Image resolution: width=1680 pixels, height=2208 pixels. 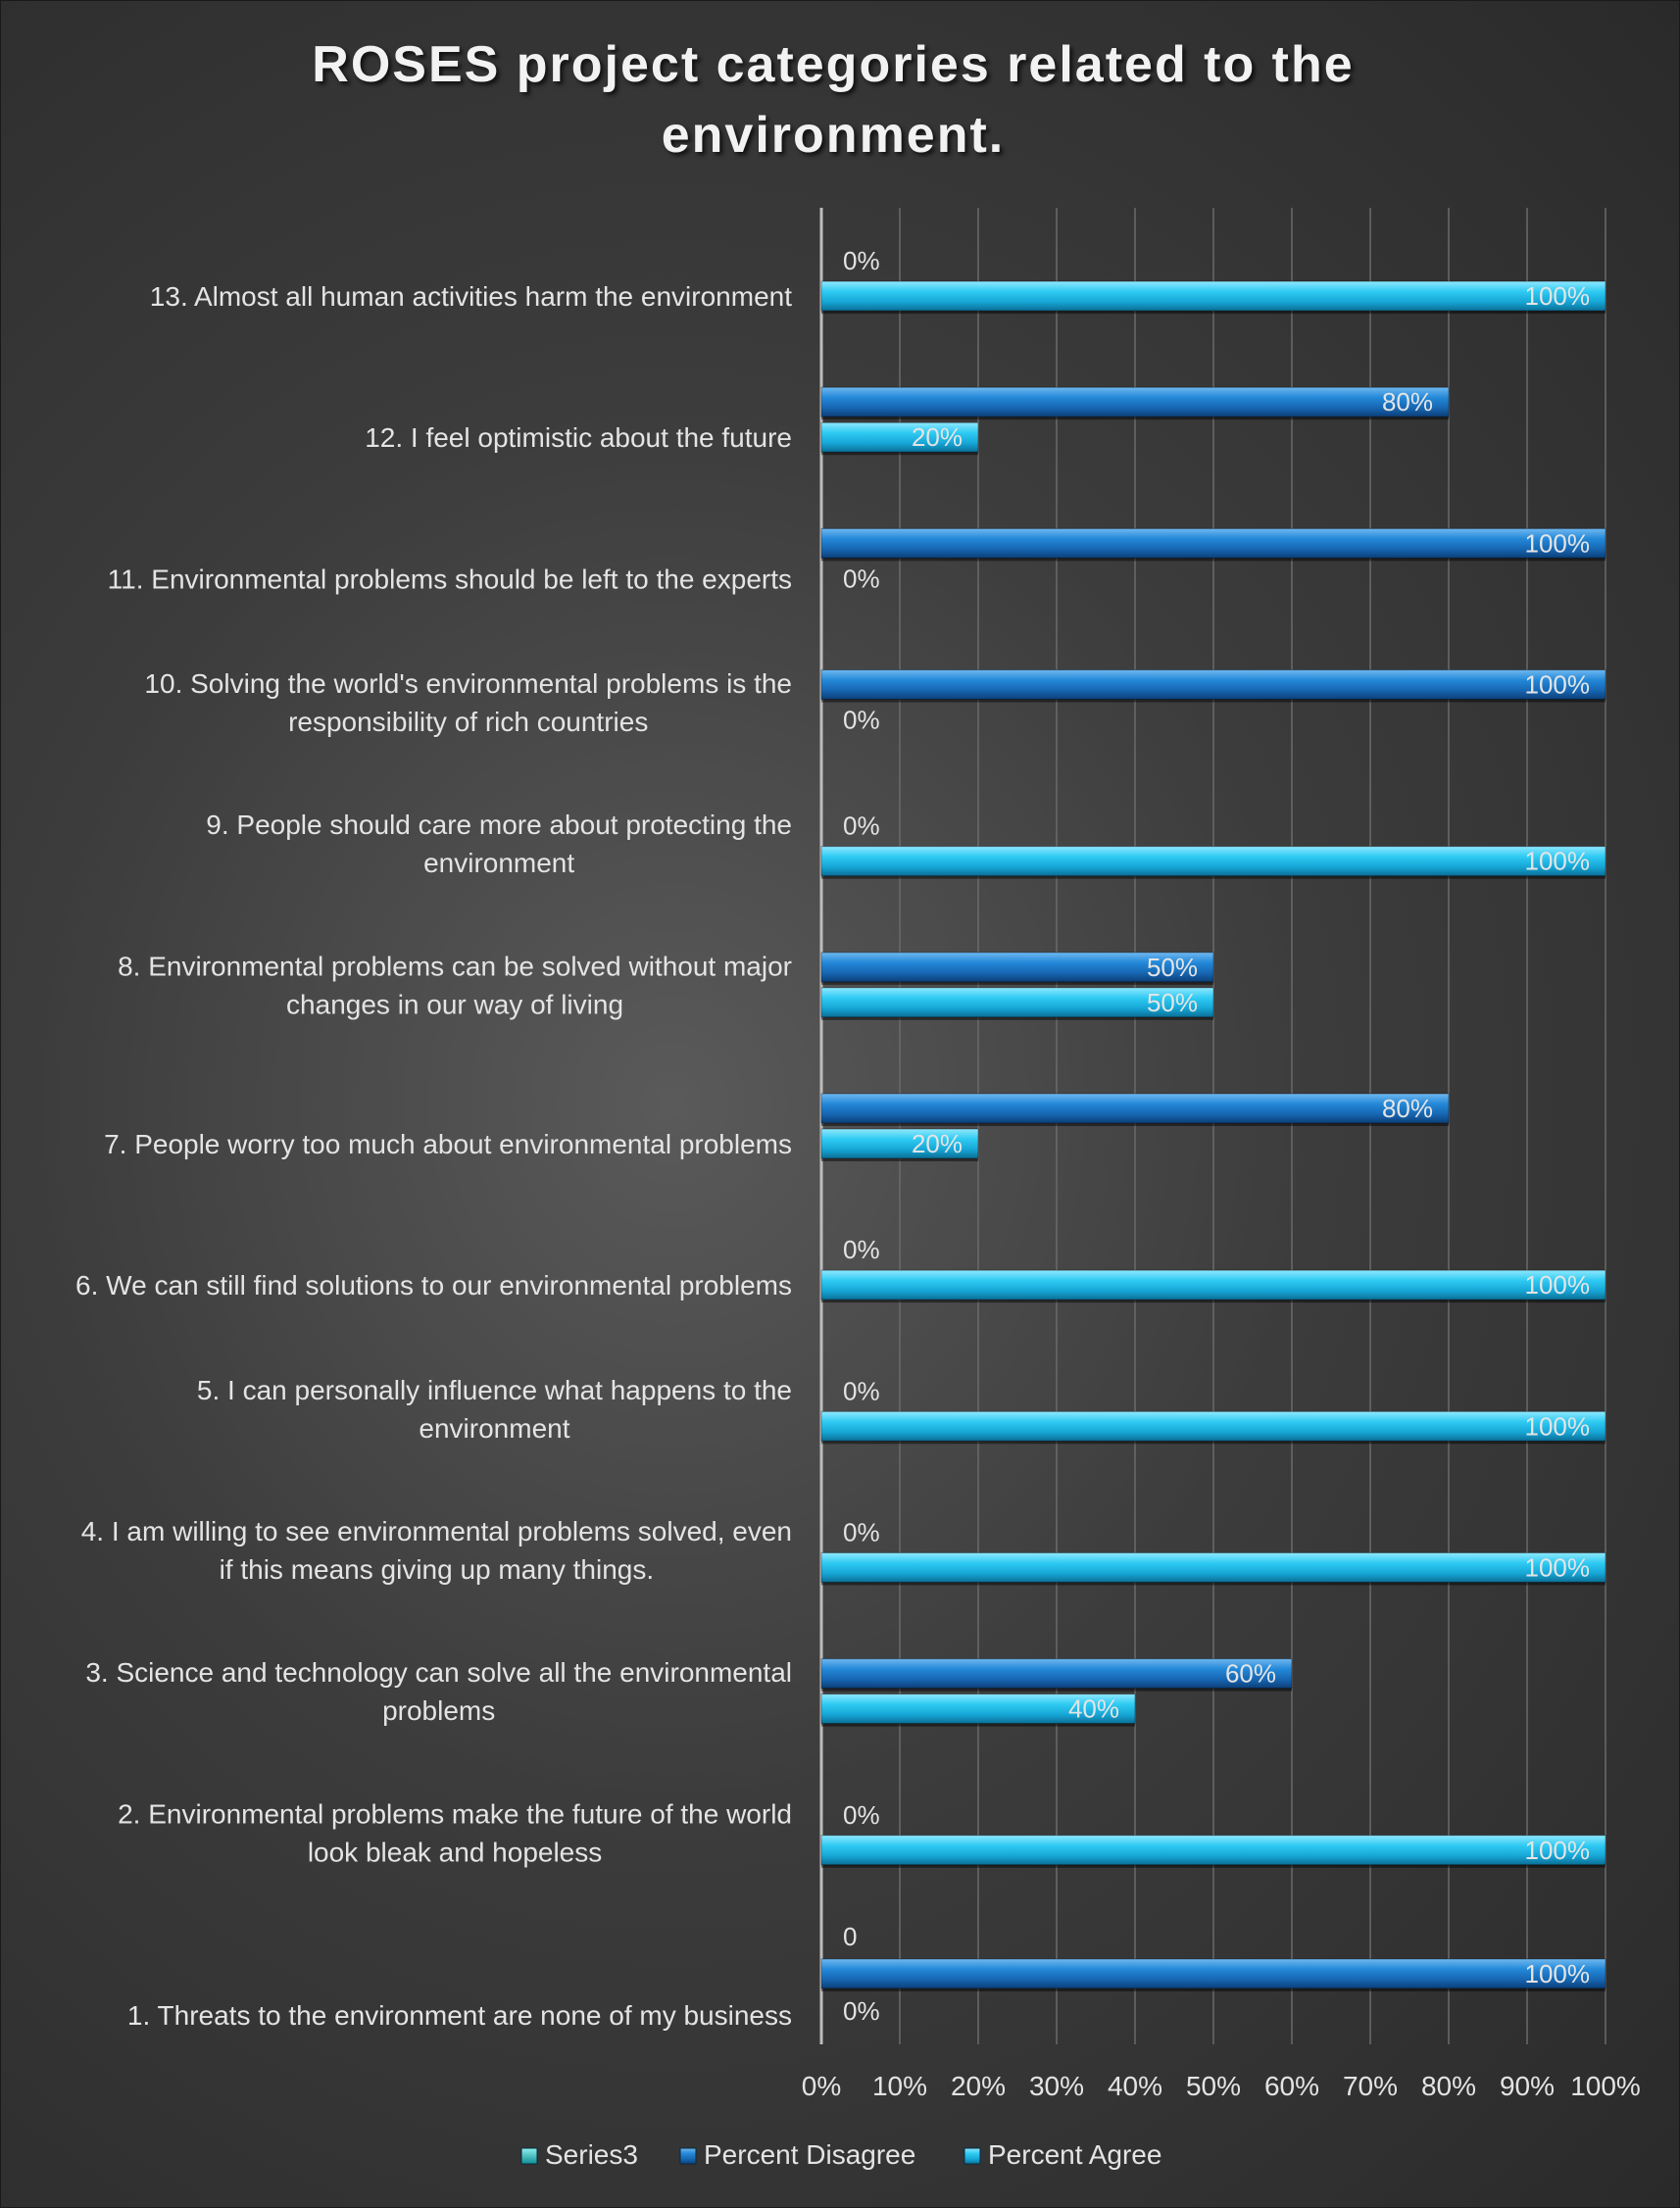 What do you see at coordinates (1172, 967) in the screenshot?
I see `bar-percent-disagree-label: 50%` at bounding box center [1172, 967].